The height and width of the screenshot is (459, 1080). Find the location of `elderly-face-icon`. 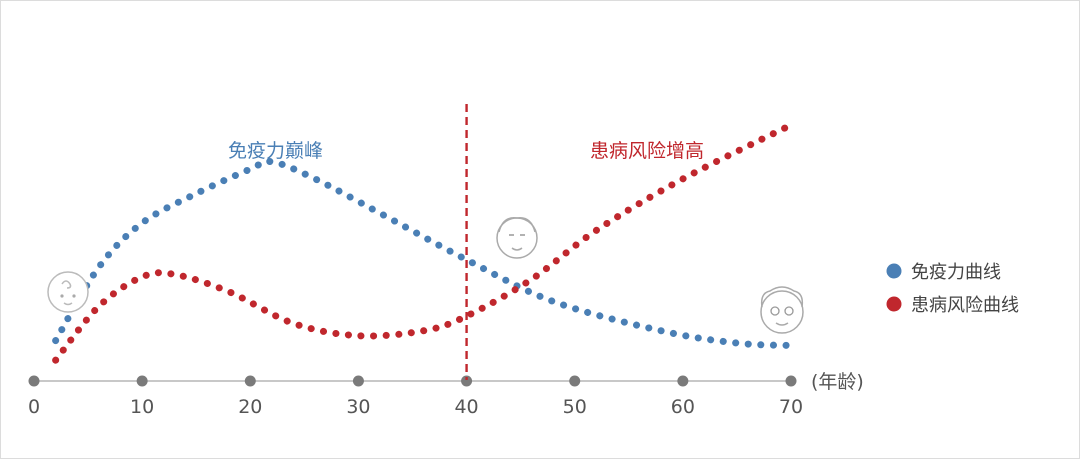

elderly-face-icon is located at coordinates (782, 310).